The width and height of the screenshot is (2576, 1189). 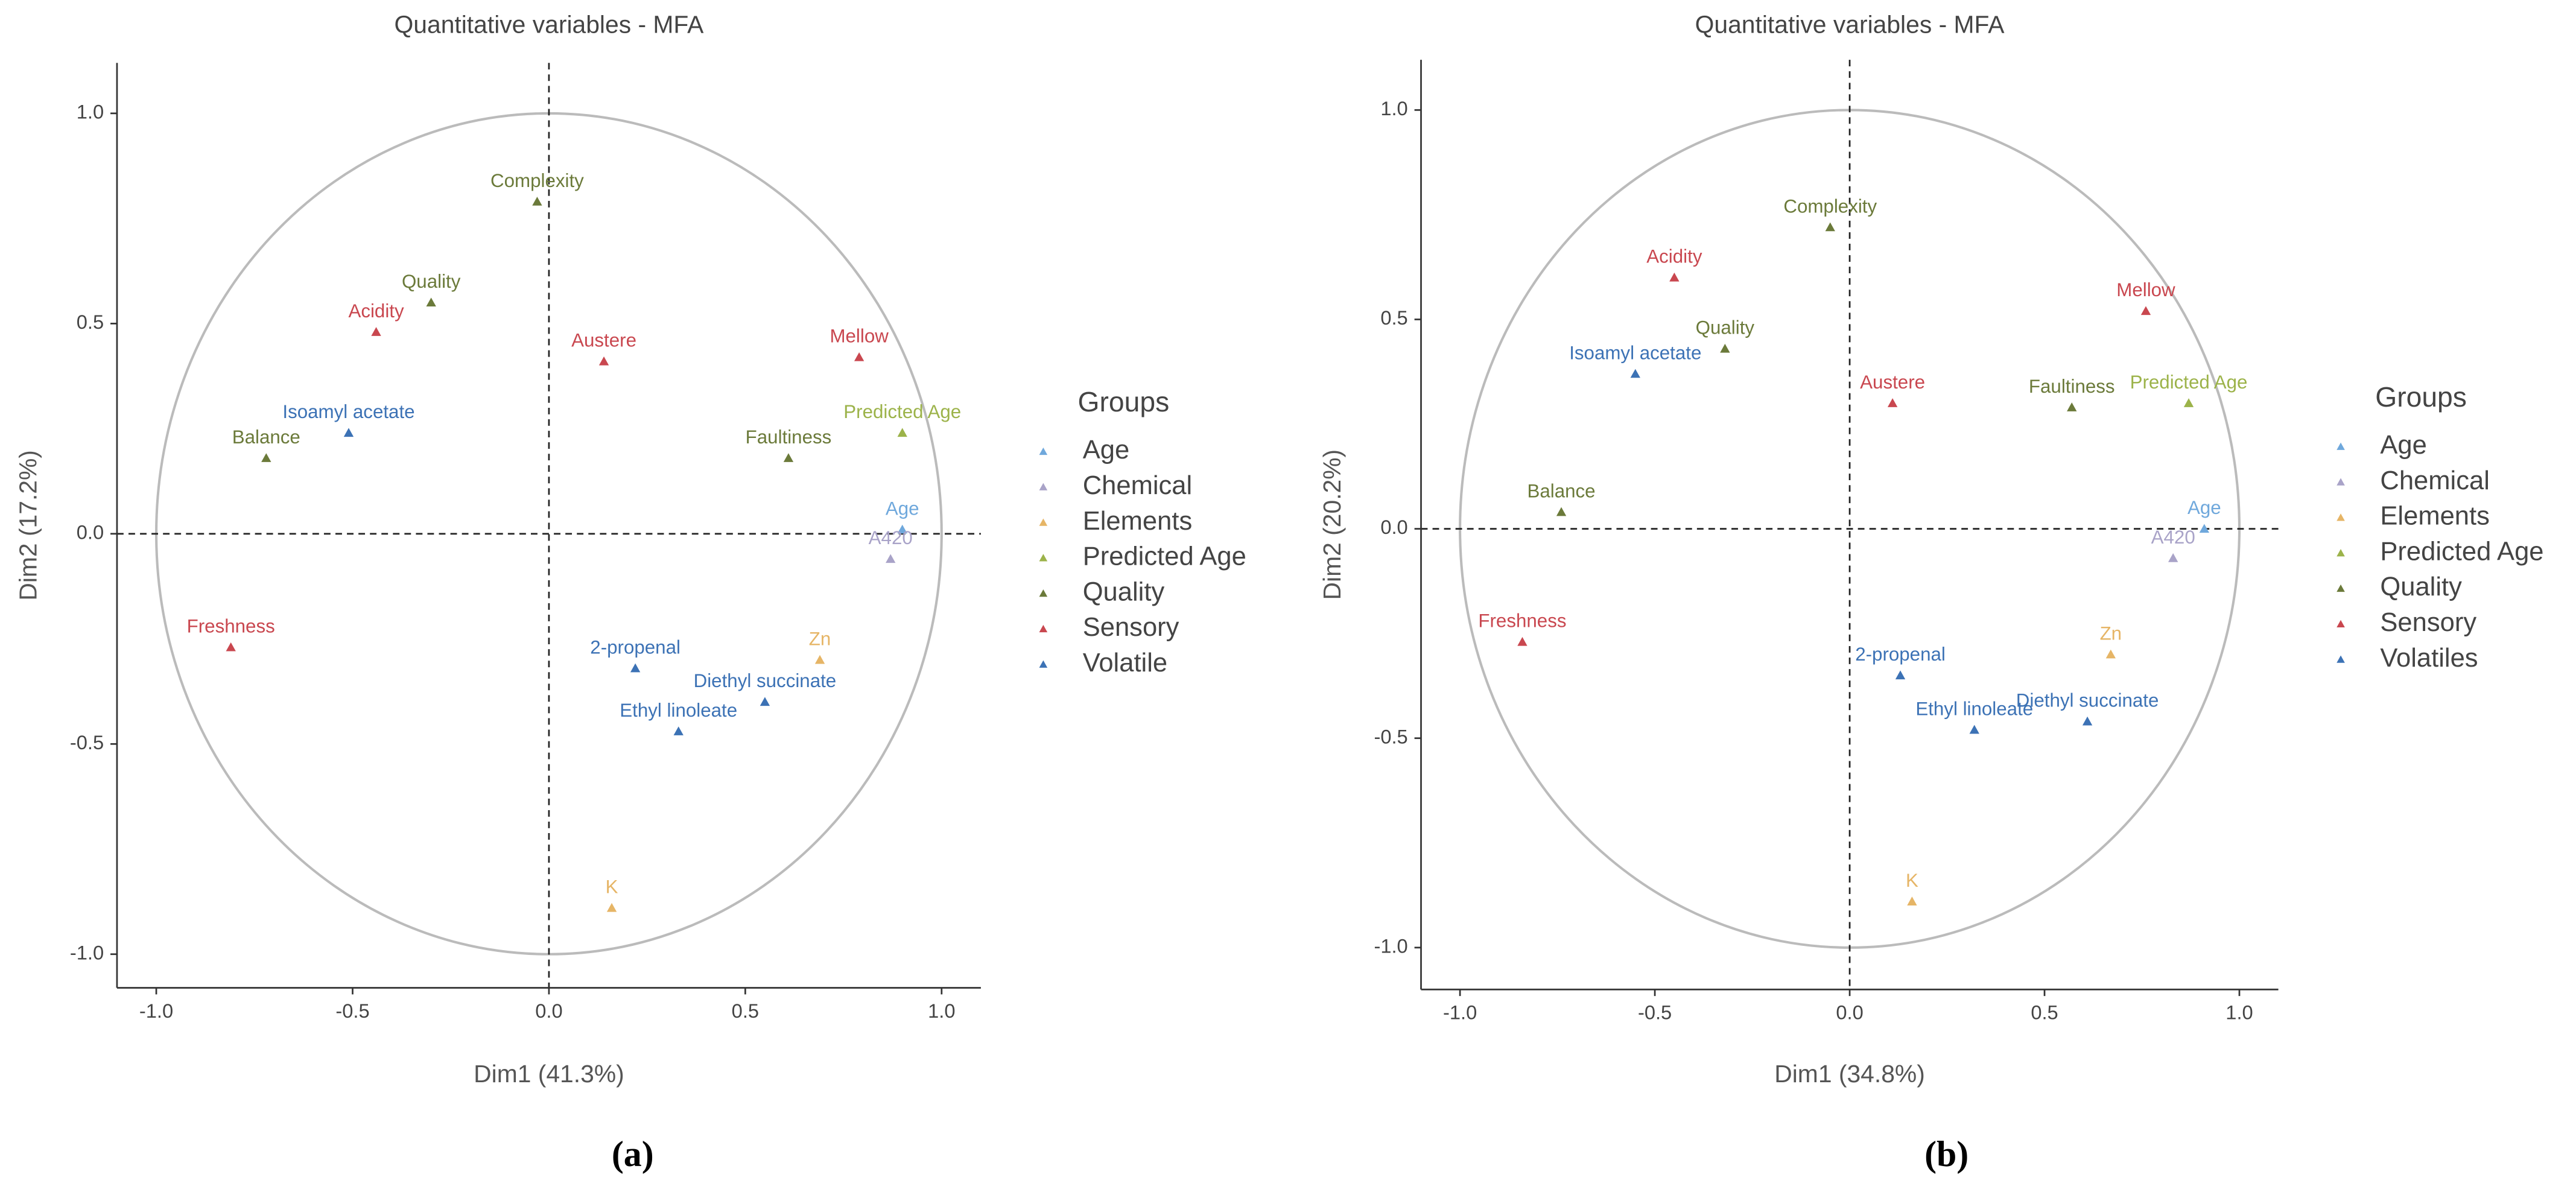 What do you see at coordinates (1332, 524) in the screenshot?
I see `y-axis-title: Dim2 (20.2%)` at bounding box center [1332, 524].